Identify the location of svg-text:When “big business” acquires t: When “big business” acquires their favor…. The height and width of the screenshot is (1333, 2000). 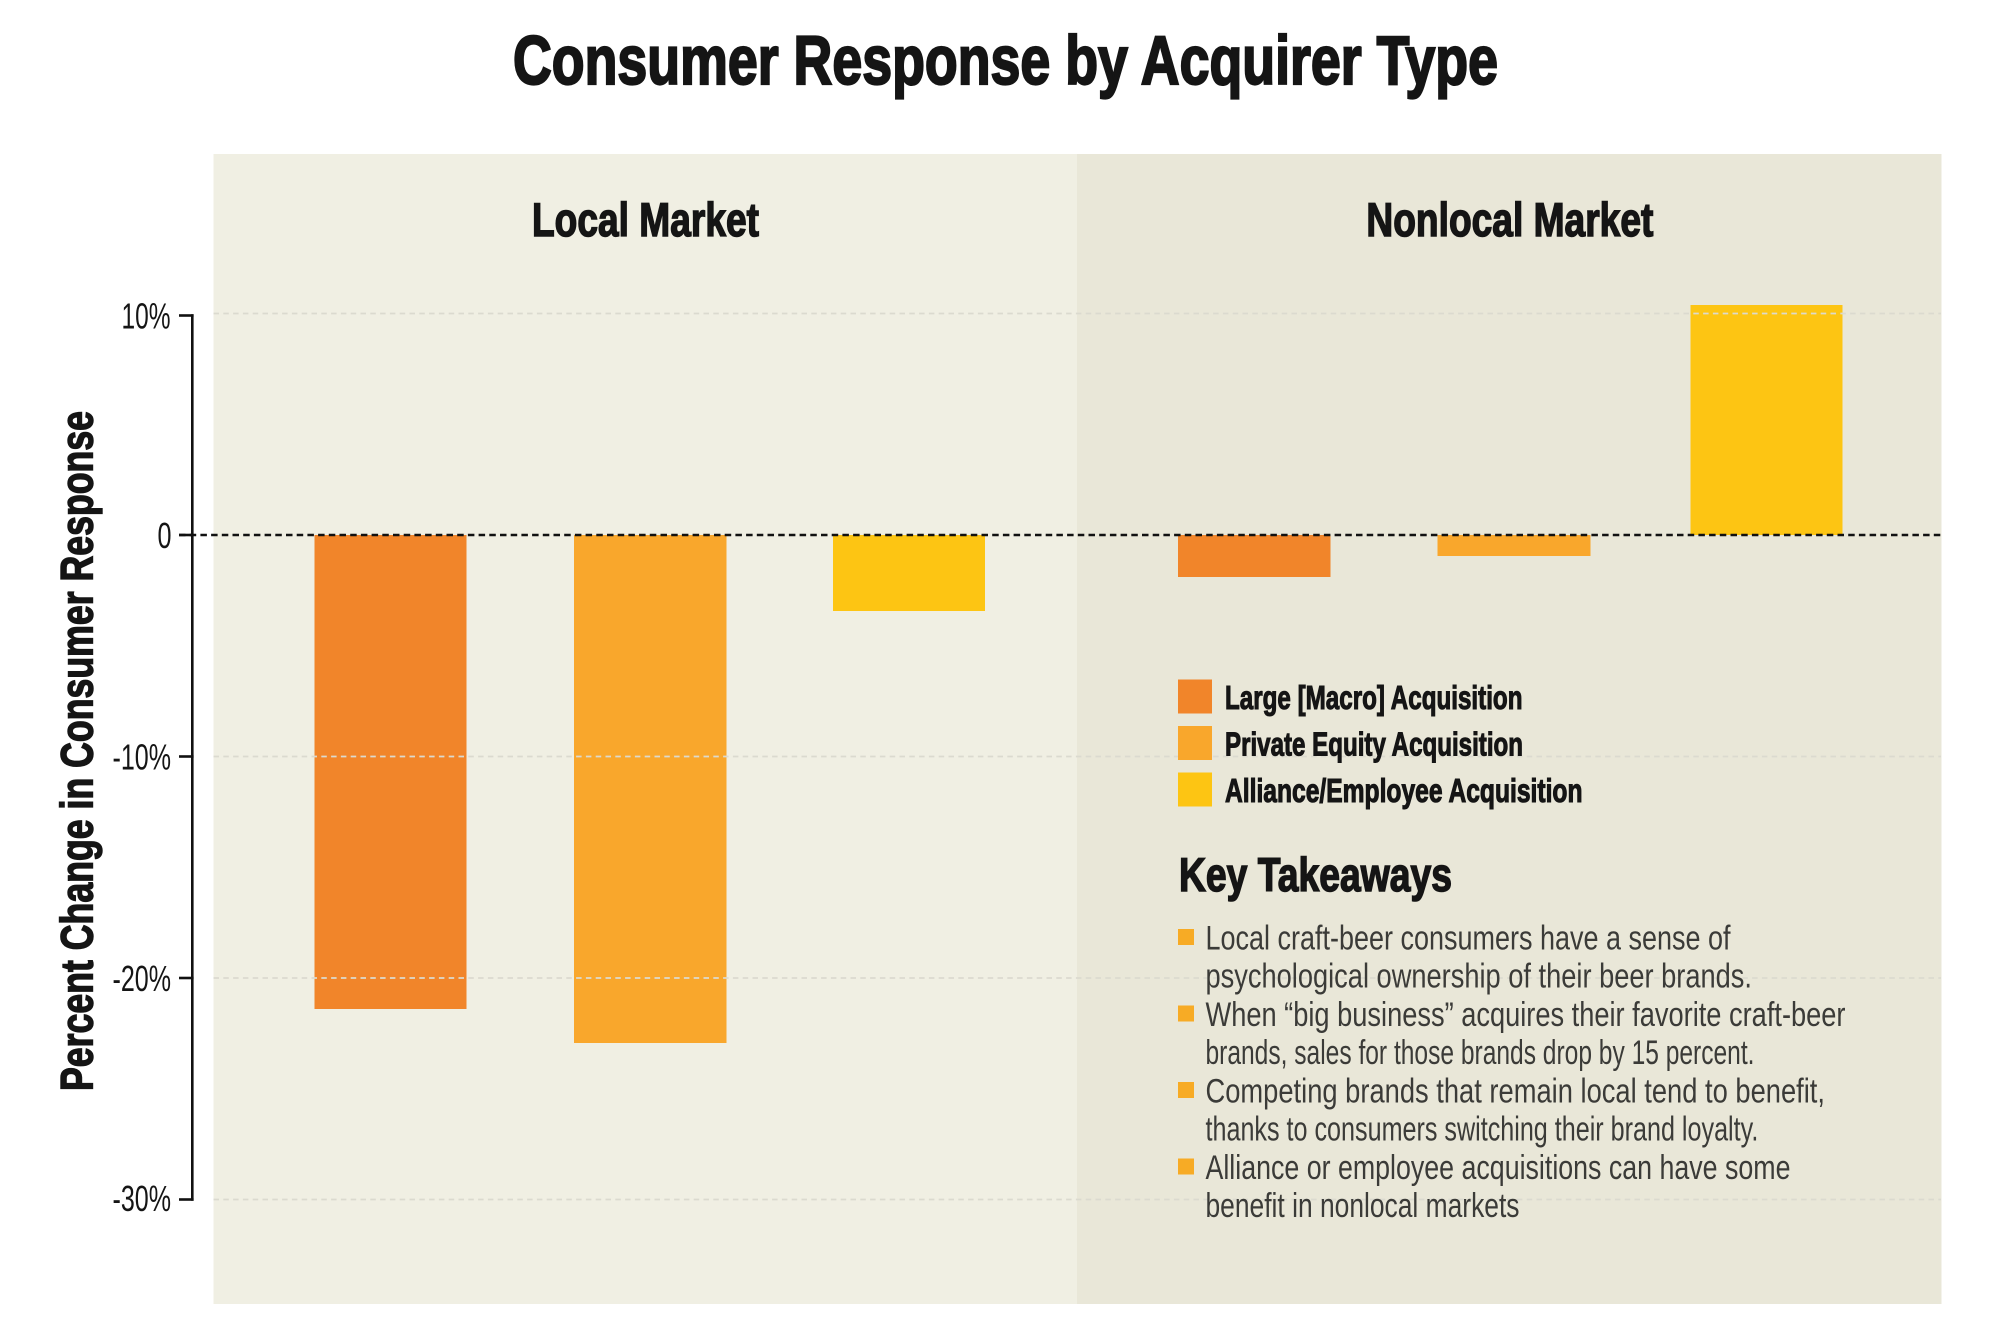
(1526, 1015).